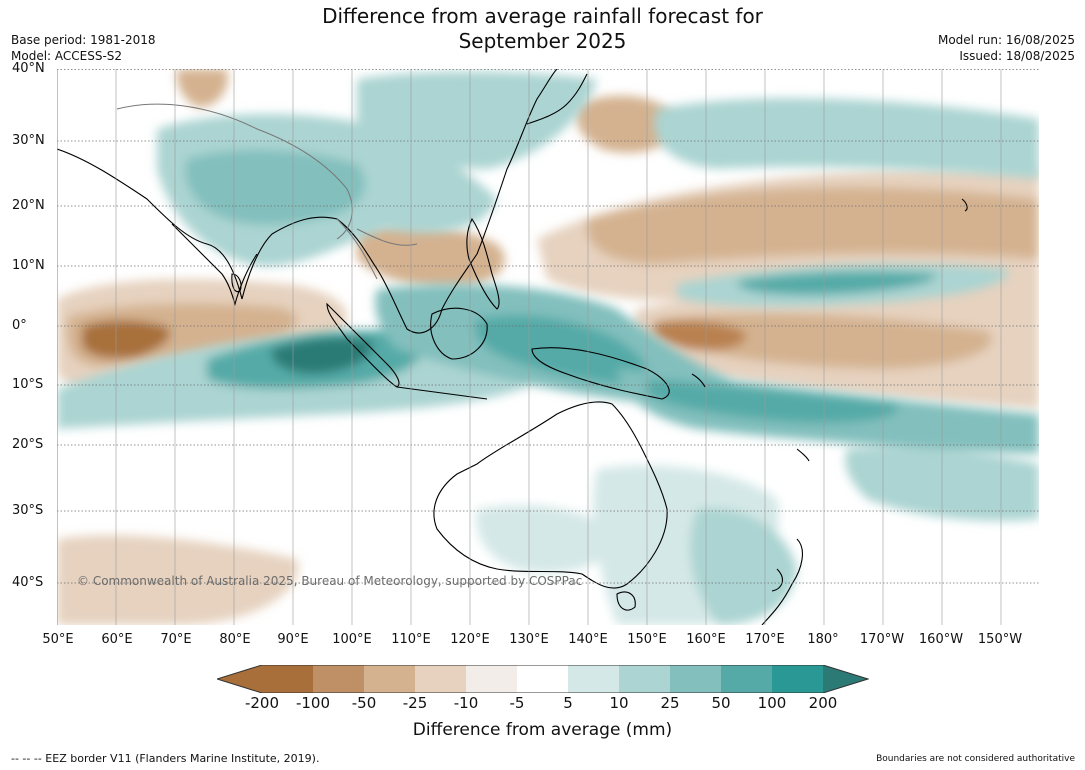  I want to click on lon-label-60e: 60°E, so click(117, 639).